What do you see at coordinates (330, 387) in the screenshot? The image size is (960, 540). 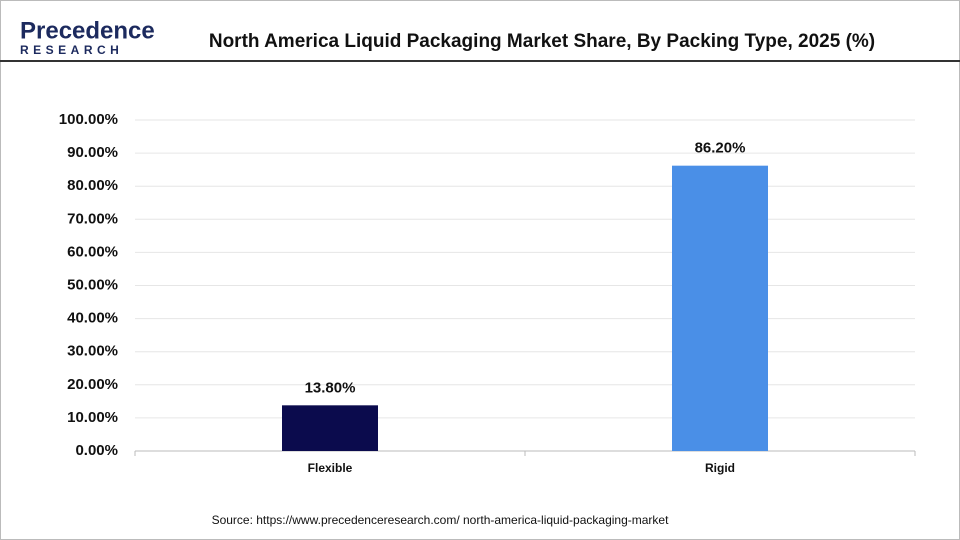 I see `value-label: 13.80%` at bounding box center [330, 387].